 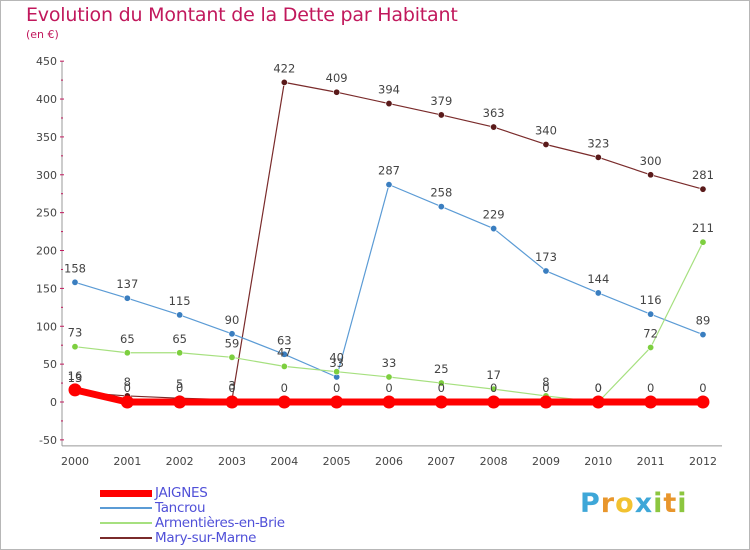 What do you see at coordinates (625, 503) in the screenshot?
I see `logo-letter: o` at bounding box center [625, 503].